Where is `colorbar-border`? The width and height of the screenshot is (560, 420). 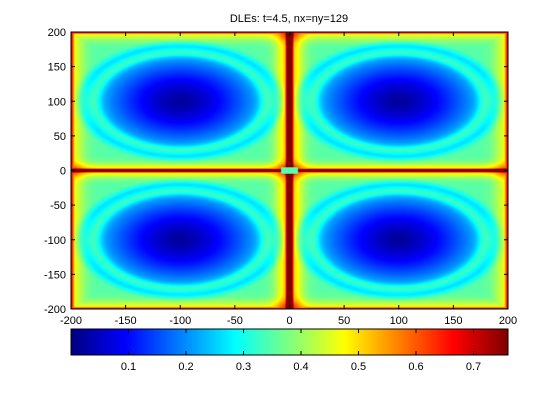 colorbar-border is located at coordinates (289, 342).